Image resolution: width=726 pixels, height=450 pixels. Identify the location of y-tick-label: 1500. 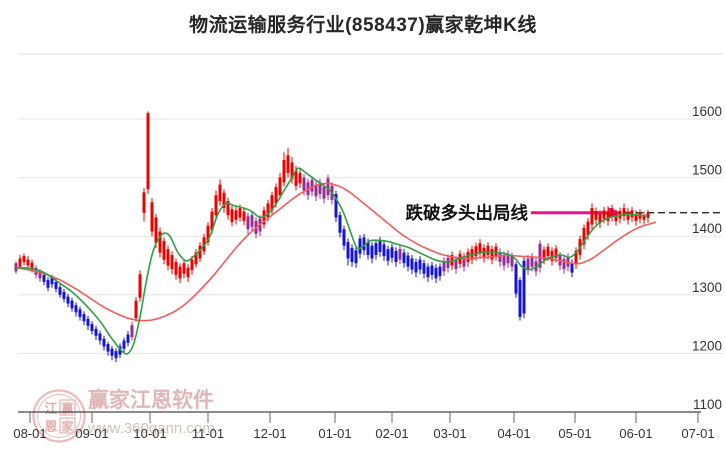
(707, 170).